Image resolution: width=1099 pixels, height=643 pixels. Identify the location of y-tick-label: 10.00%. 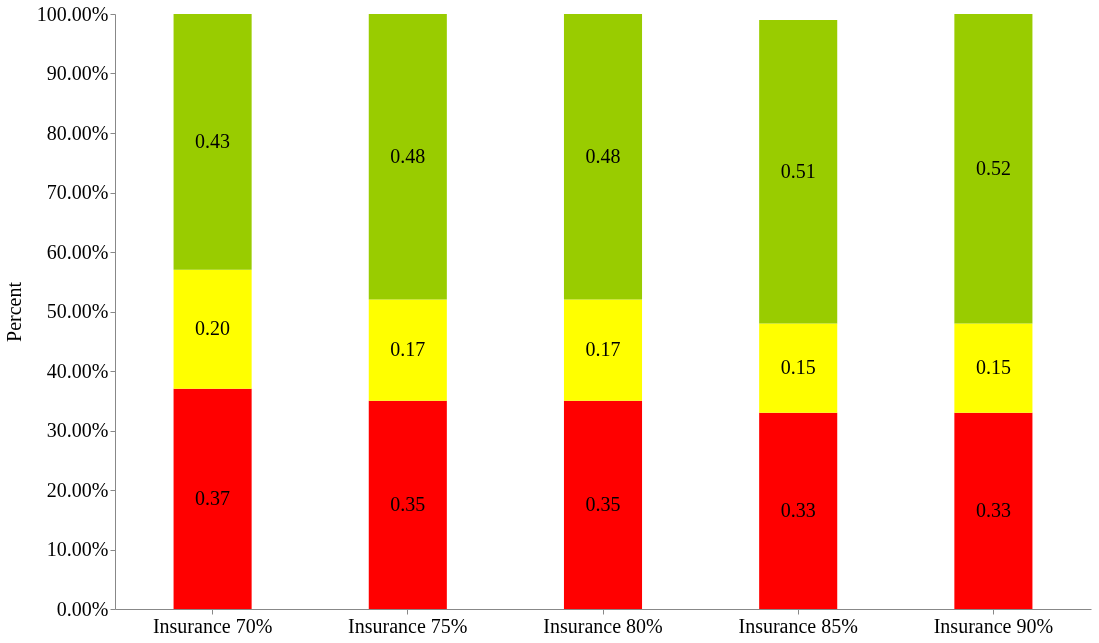
(77, 549).